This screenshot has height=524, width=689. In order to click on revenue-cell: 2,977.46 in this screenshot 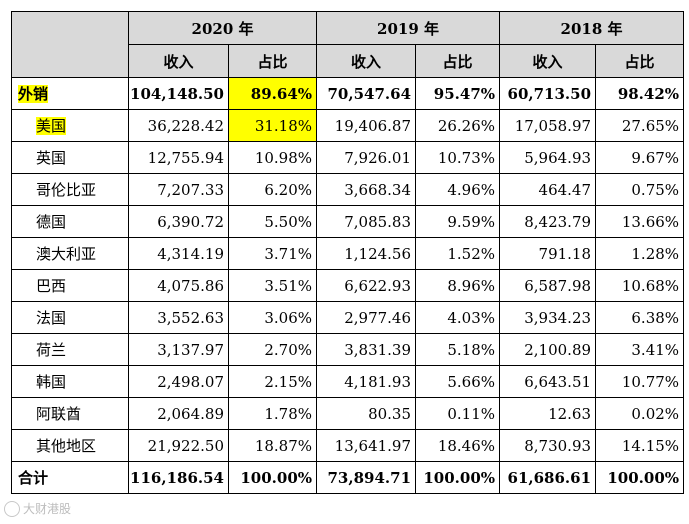, I will do `click(366, 317)`.